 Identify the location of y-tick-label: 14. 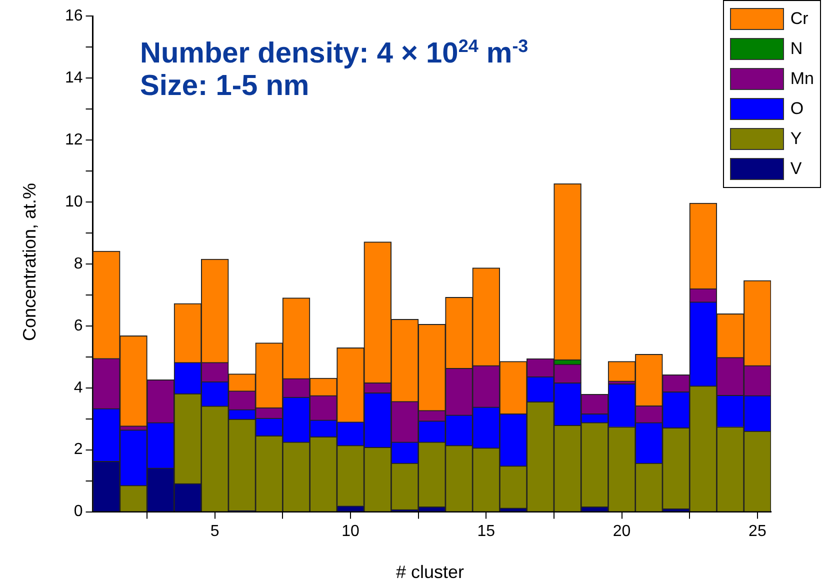
(74, 77).